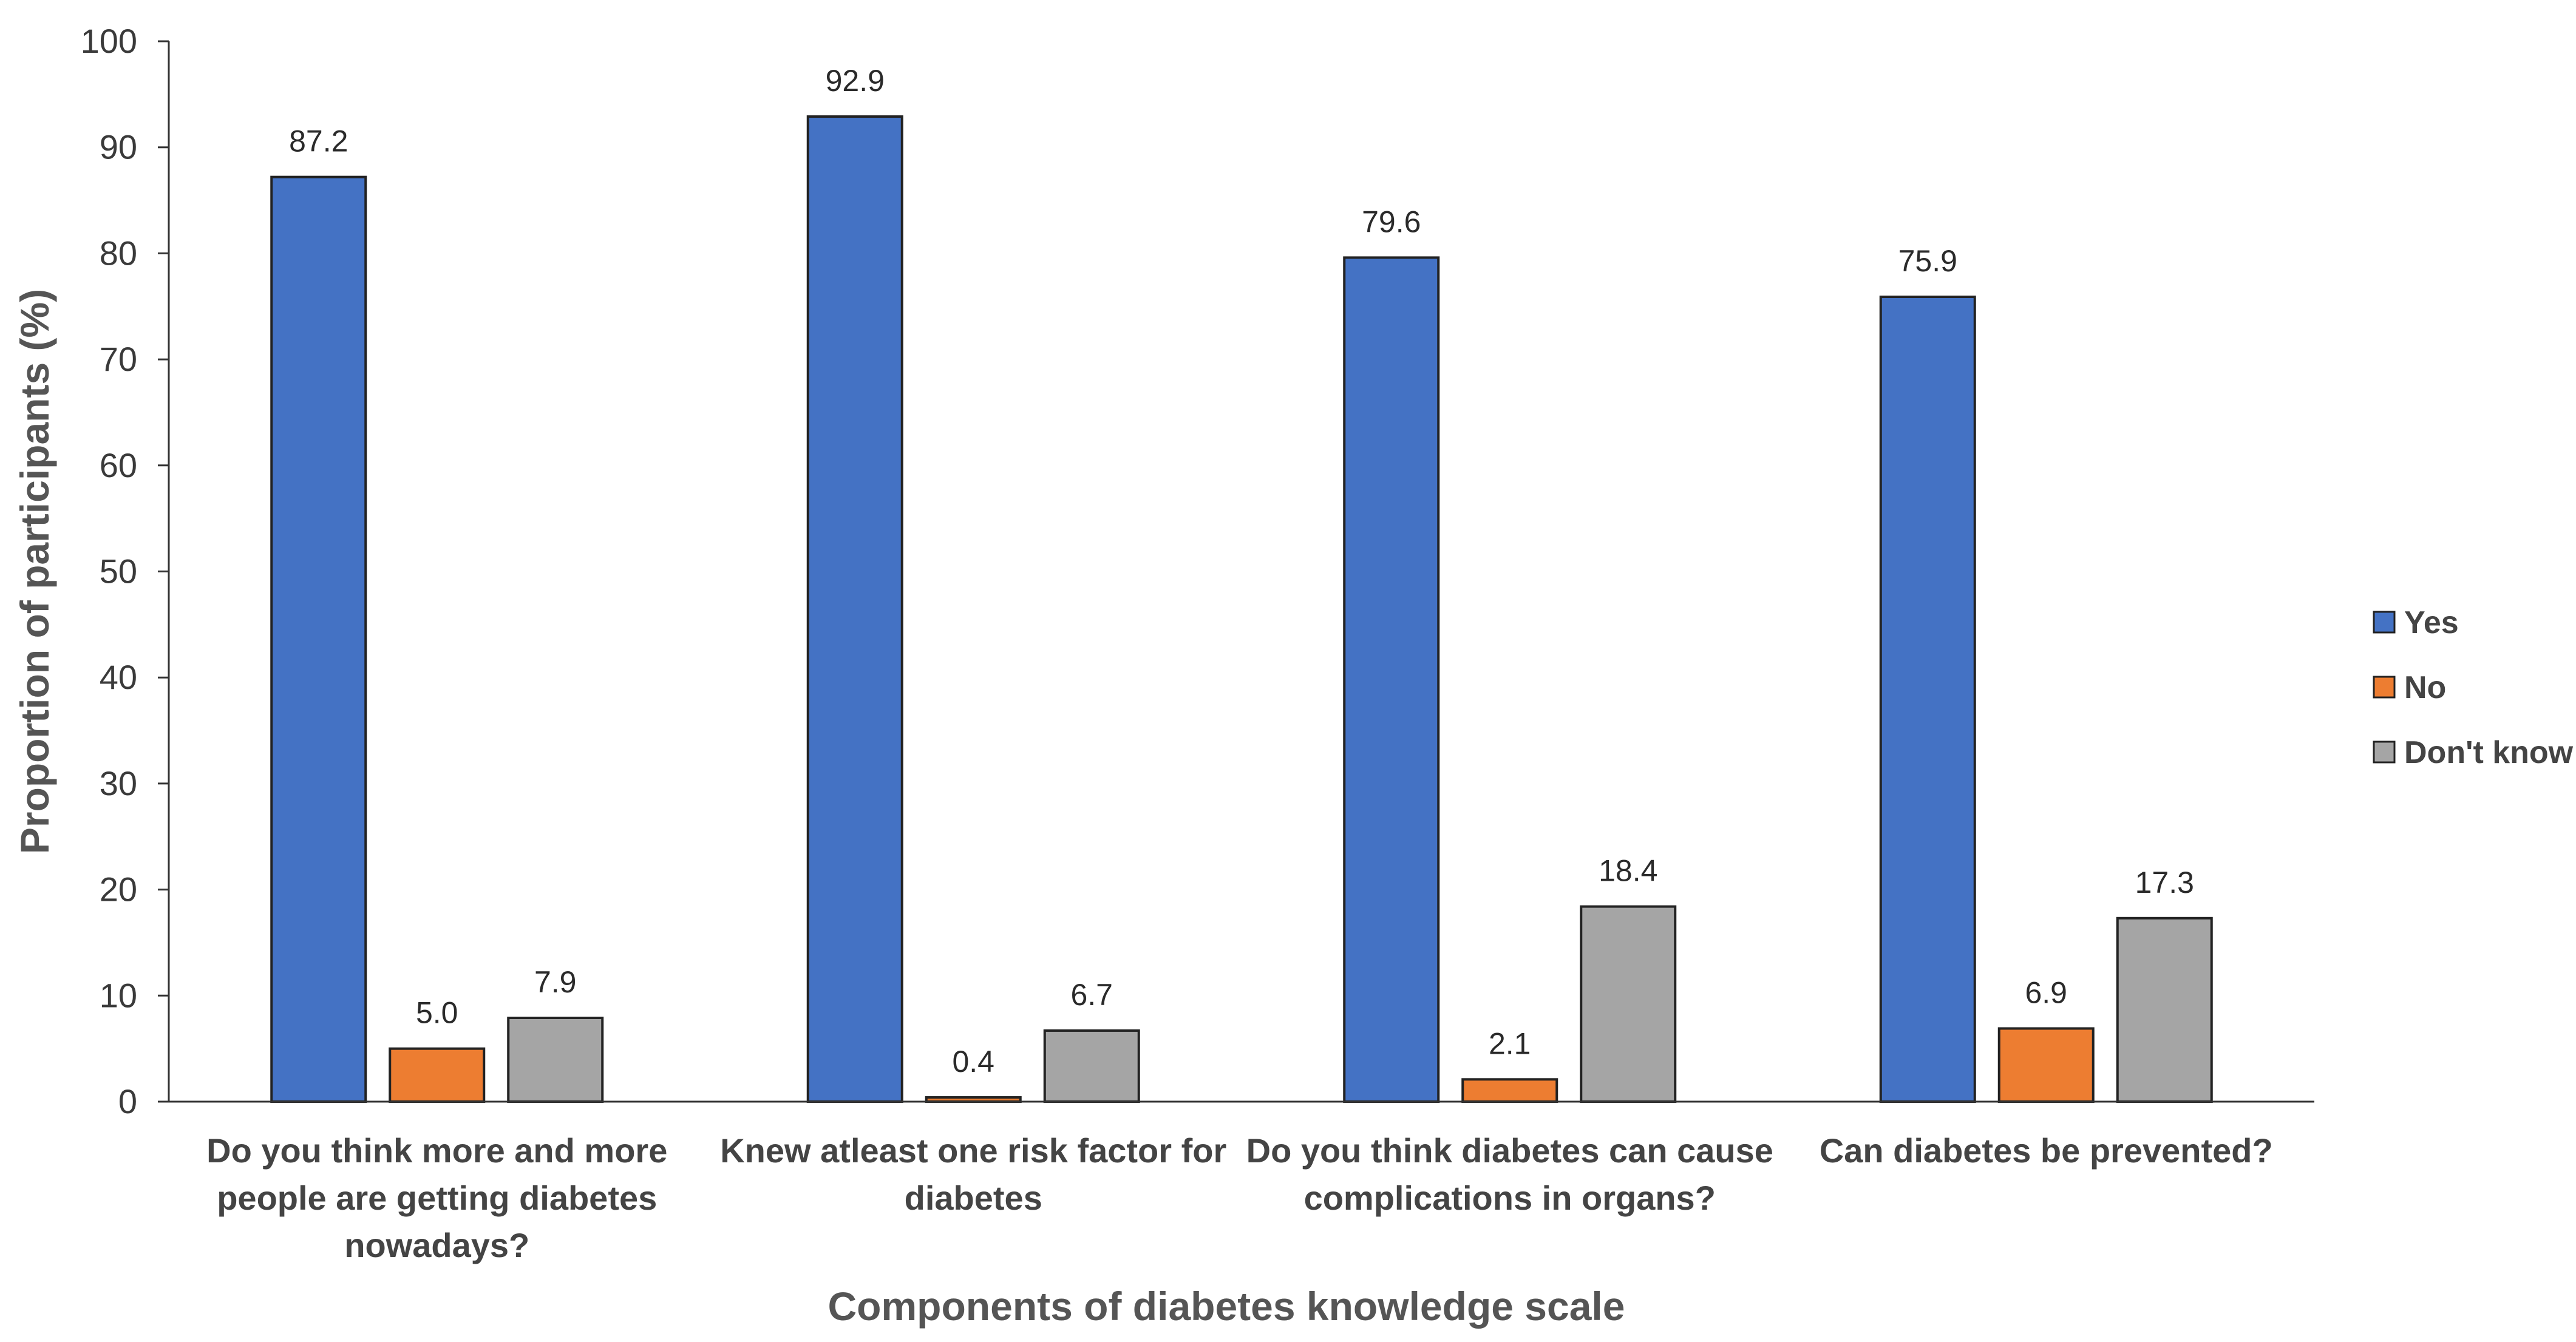  What do you see at coordinates (118, 677) in the screenshot?
I see `y-tick-label: 40` at bounding box center [118, 677].